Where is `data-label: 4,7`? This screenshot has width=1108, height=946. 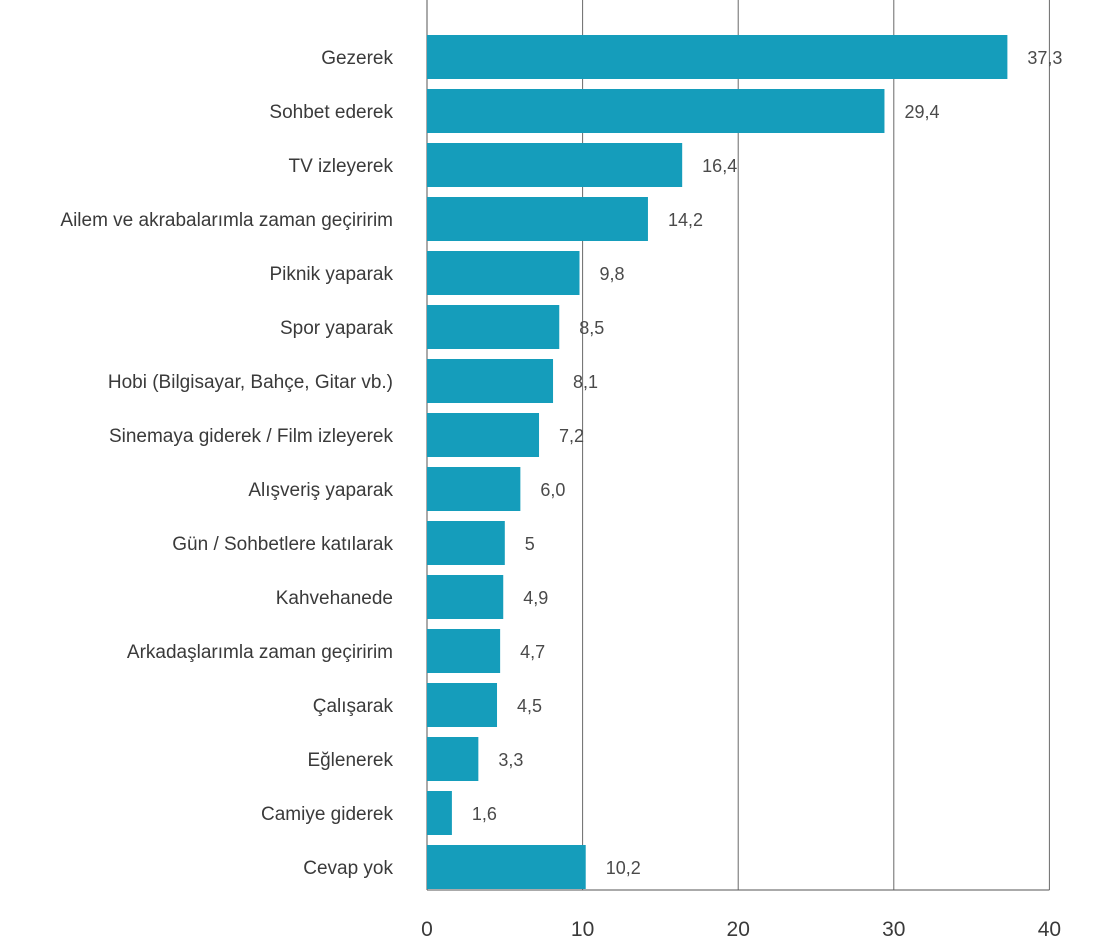
data-label: 4,7 is located at coordinates (532, 652).